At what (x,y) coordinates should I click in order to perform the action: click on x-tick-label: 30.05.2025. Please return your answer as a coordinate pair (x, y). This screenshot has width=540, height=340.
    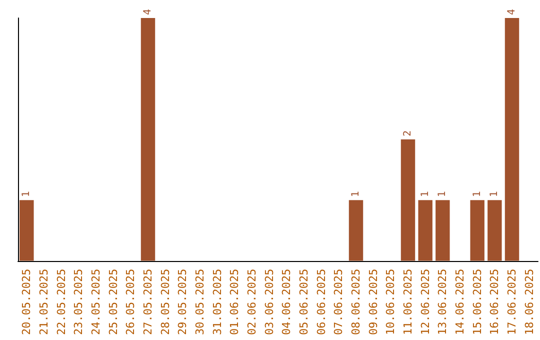
    Looking at the image, I should click on (200, 302).